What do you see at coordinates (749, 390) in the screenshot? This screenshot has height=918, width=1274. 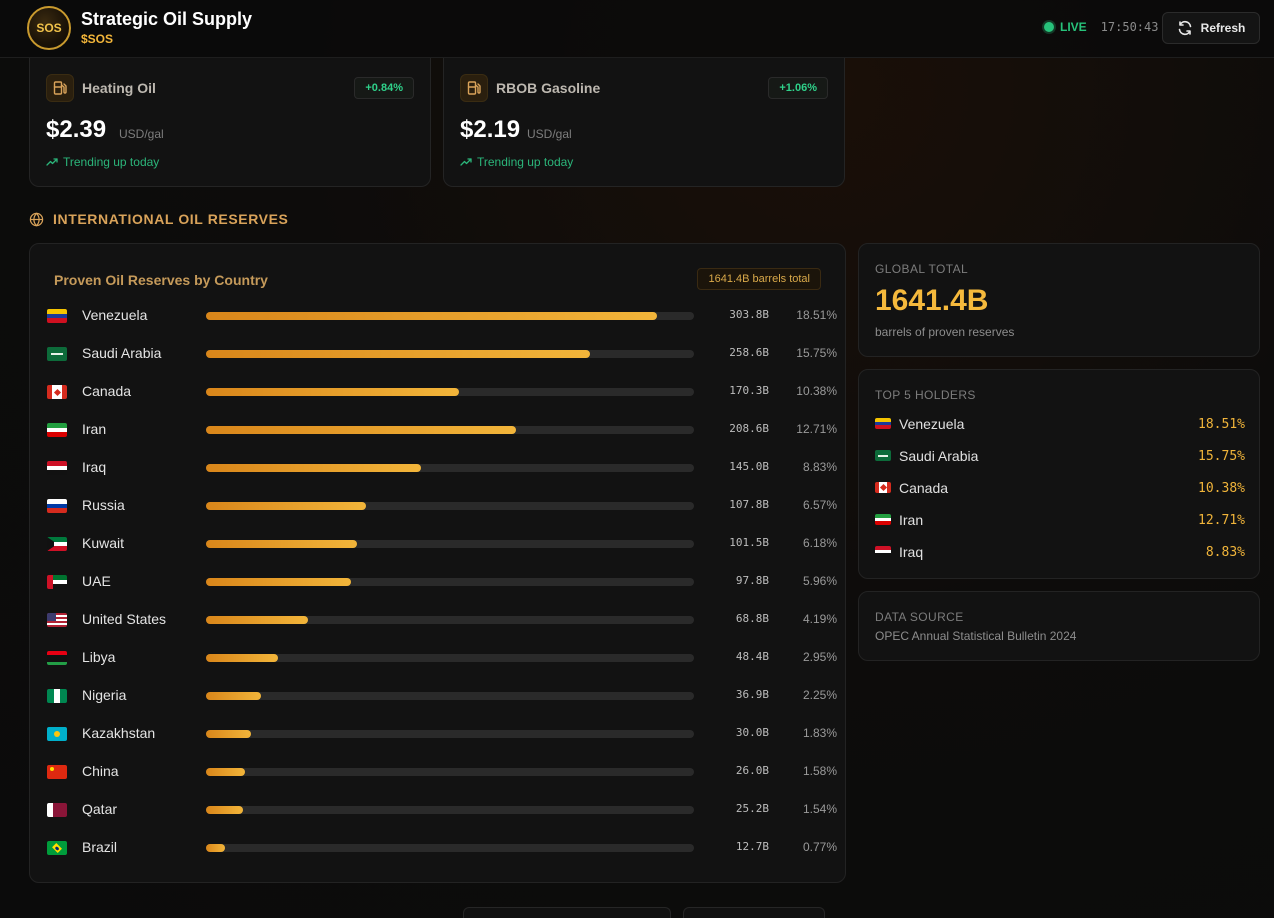 I see `reserve-value: 170.3B` at bounding box center [749, 390].